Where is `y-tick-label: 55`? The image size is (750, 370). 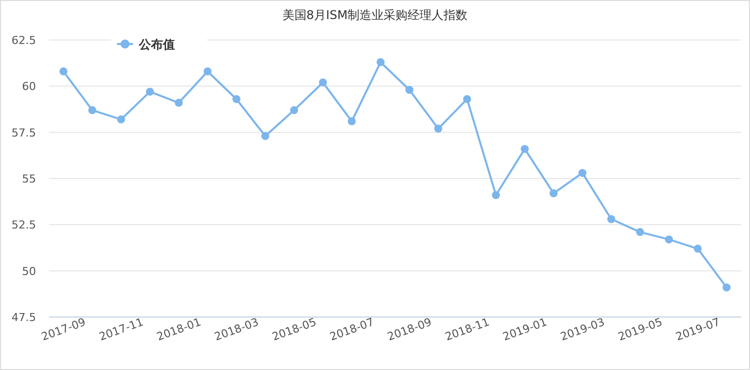
y-tick-label: 55 is located at coordinates (29, 179).